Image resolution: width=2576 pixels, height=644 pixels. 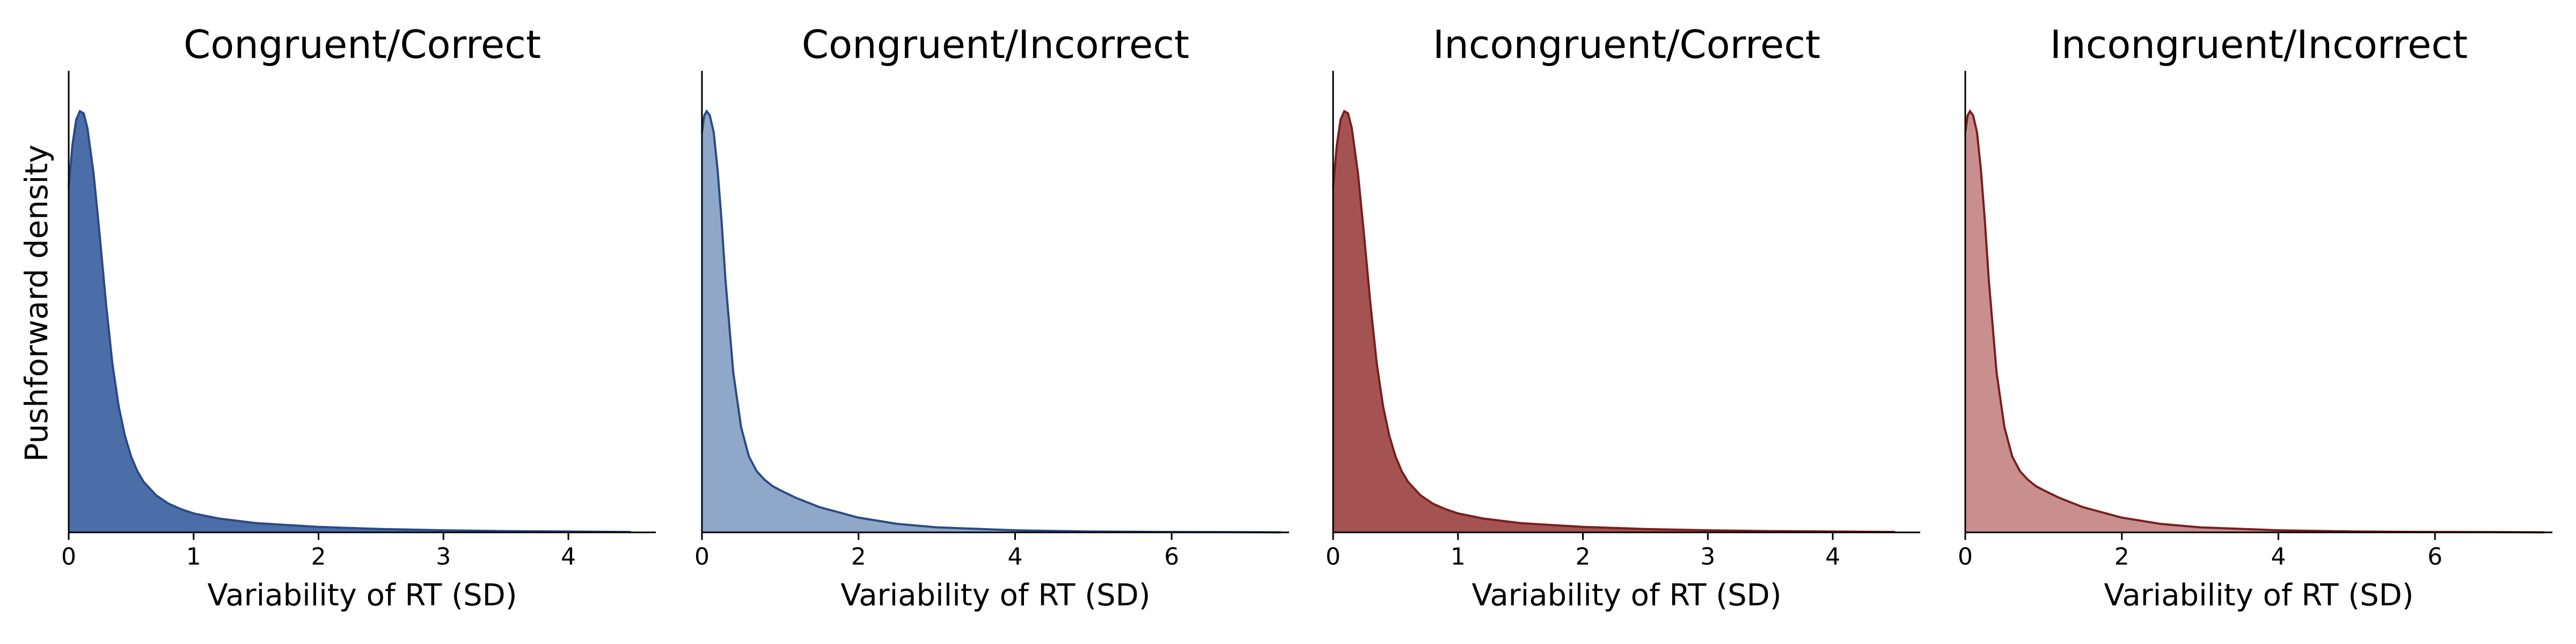 I want to click on panel-title: Congruent/Correct, so click(x=362, y=44).